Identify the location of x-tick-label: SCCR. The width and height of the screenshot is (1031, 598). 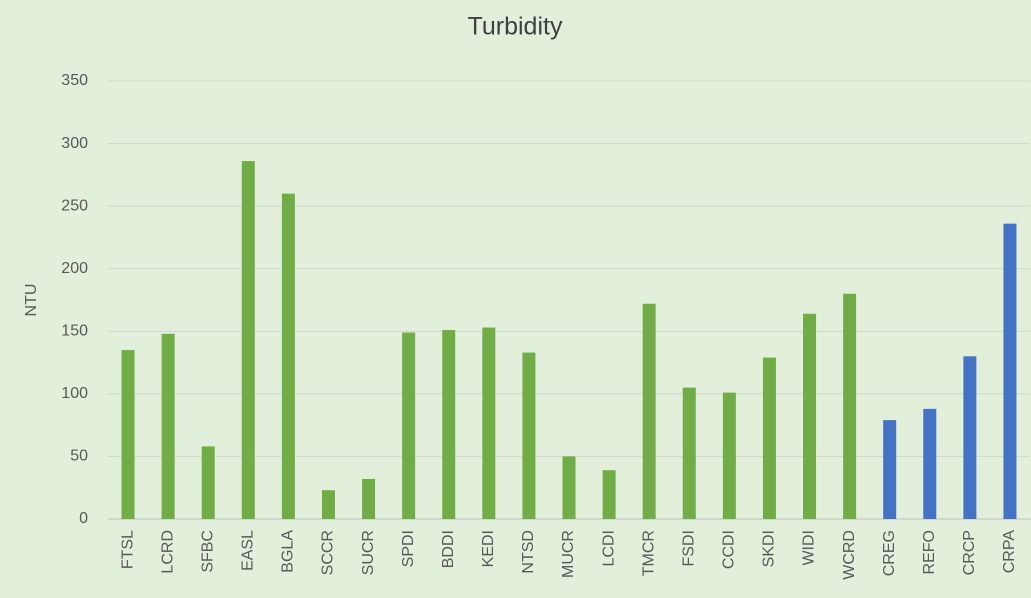
(328, 552).